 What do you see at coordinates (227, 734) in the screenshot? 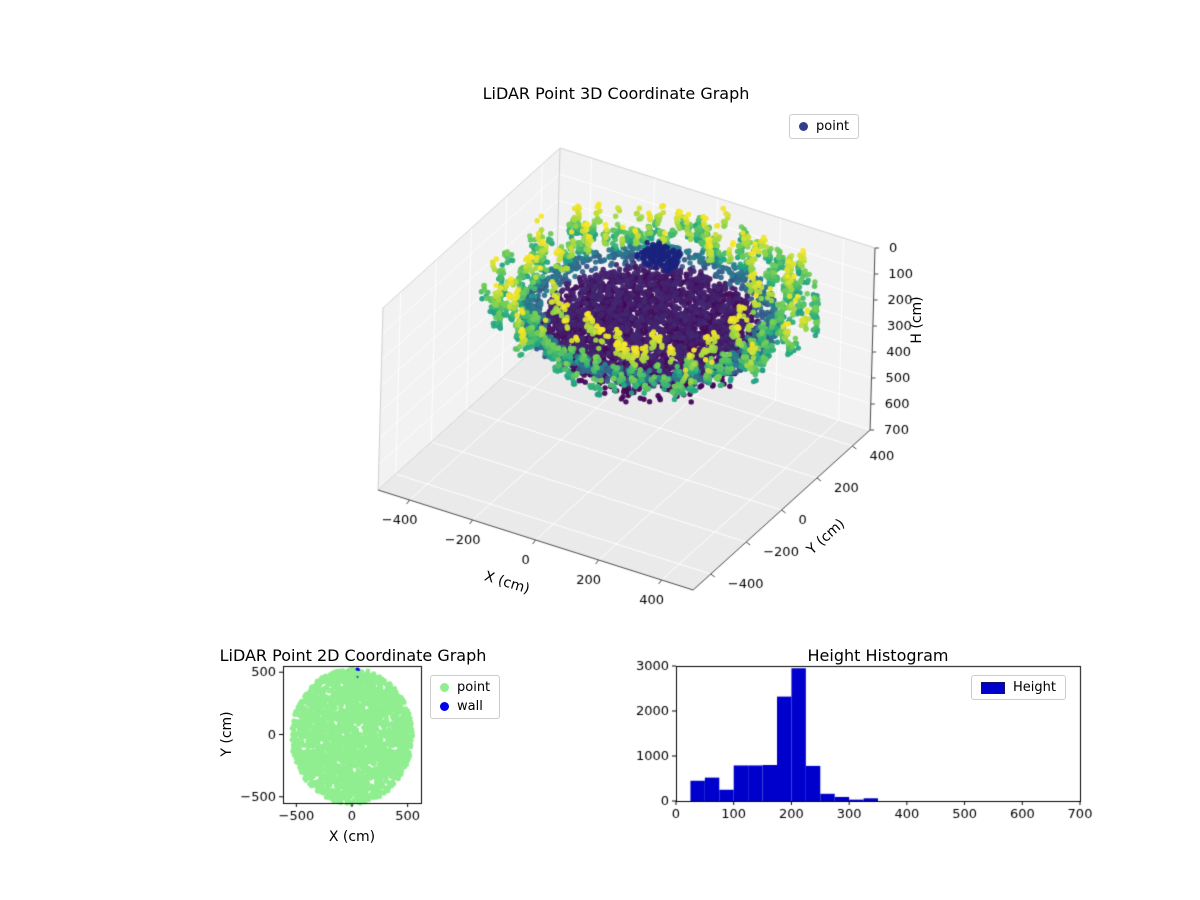
I see `chart2d-y-axis-label: Y (cm)` at bounding box center [227, 734].